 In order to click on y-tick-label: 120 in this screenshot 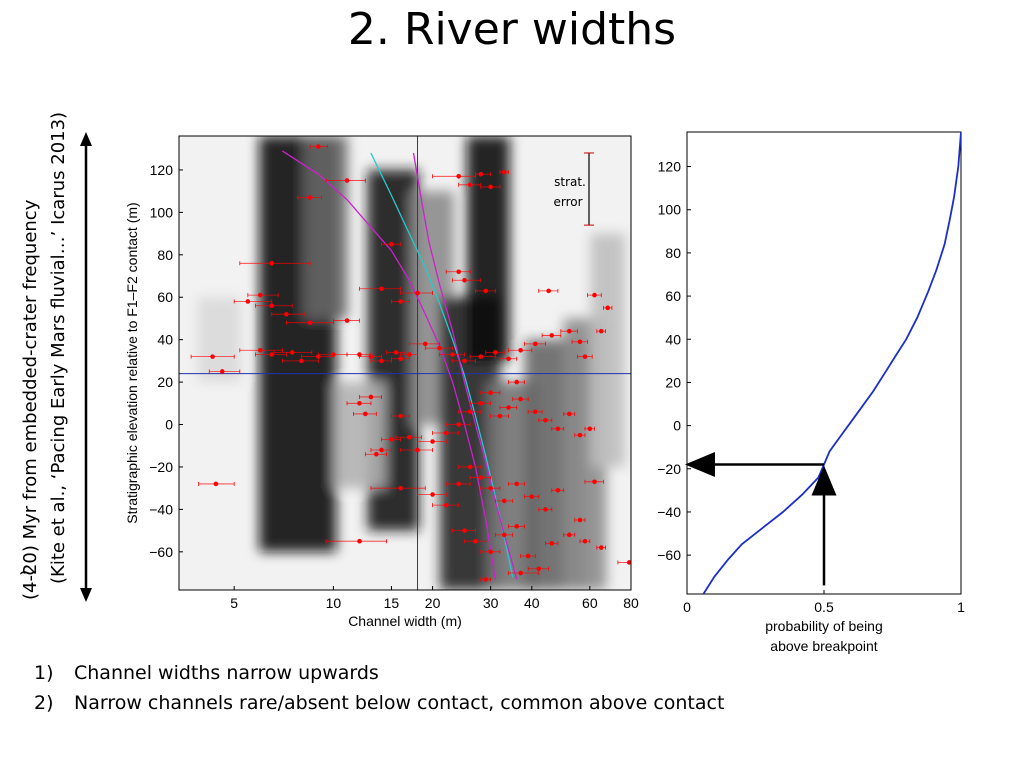, I will do `click(162, 170)`.